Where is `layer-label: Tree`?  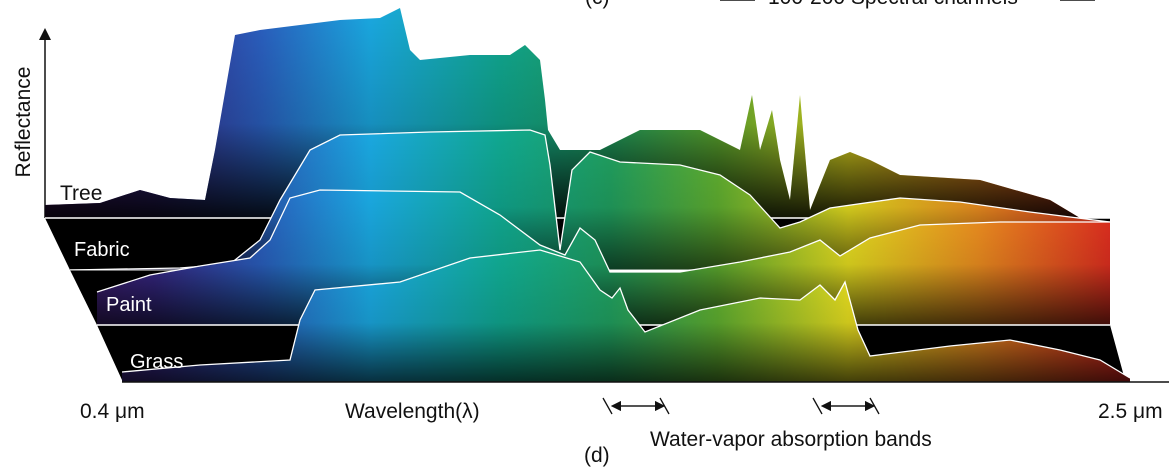 layer-label: Tree is located at coordinates (81, 193).